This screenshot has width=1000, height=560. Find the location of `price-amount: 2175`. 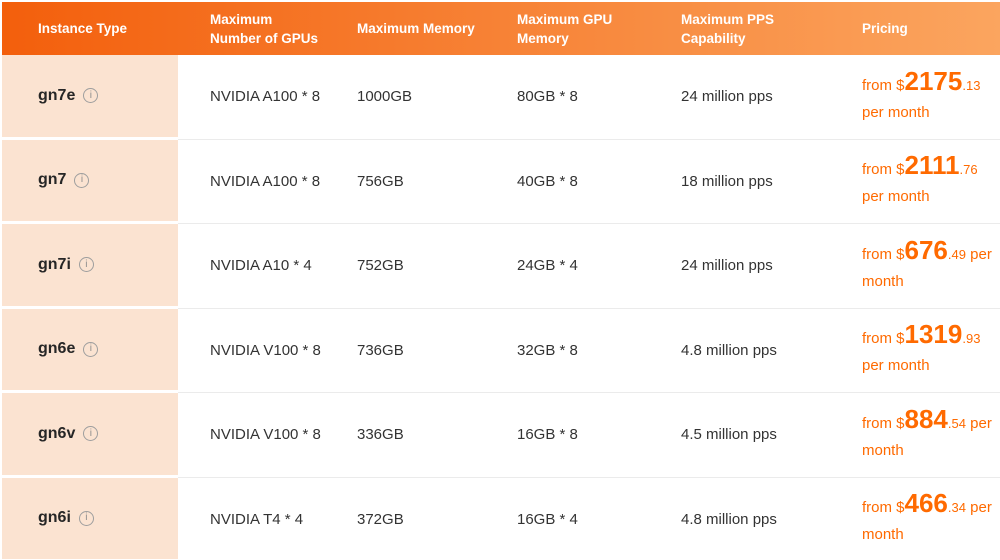

price-amount: 2175 is located at coordinates (933, 80).